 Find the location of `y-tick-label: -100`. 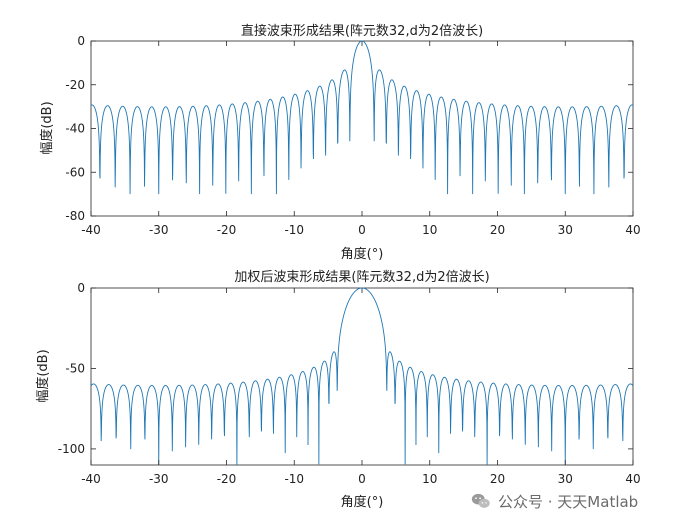

y-tick-label: -100 is located at coordinates (71, 449).